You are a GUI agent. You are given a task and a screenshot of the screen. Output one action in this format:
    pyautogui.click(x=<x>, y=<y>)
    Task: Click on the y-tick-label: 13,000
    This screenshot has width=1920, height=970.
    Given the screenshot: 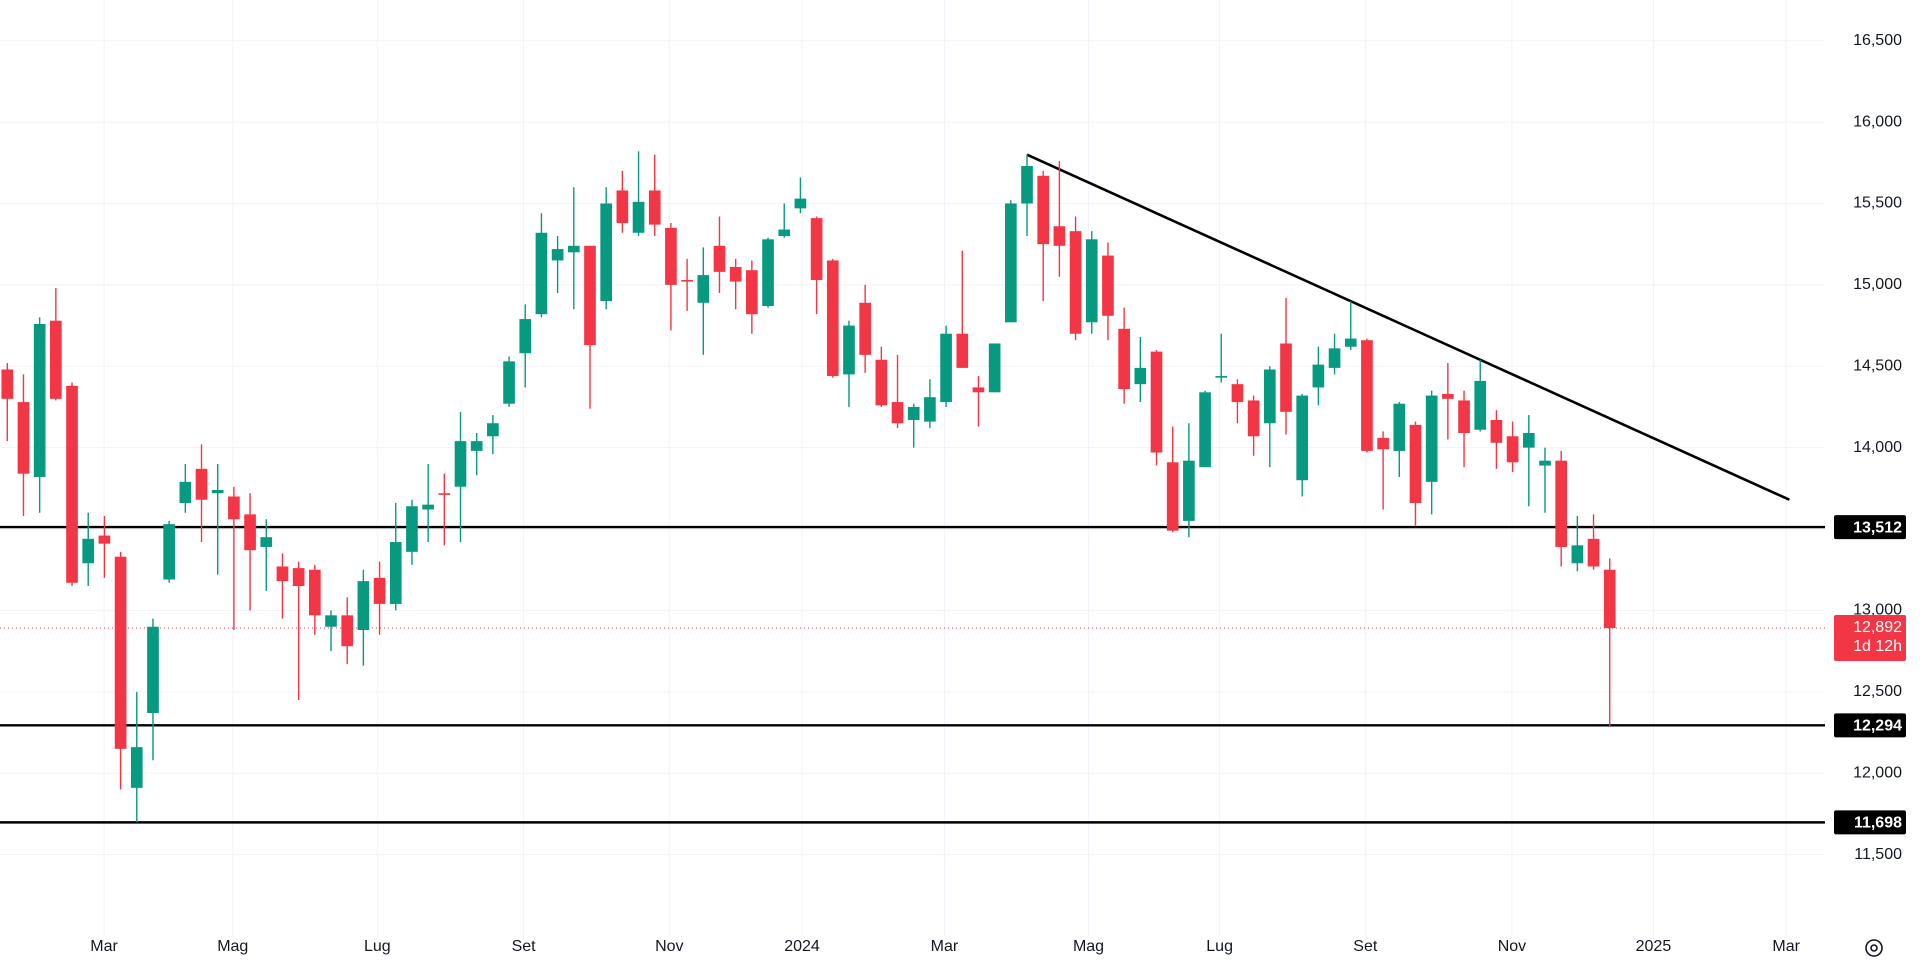 What is the action you would take?
    pyautogui.click(x=1877, y=610)
    